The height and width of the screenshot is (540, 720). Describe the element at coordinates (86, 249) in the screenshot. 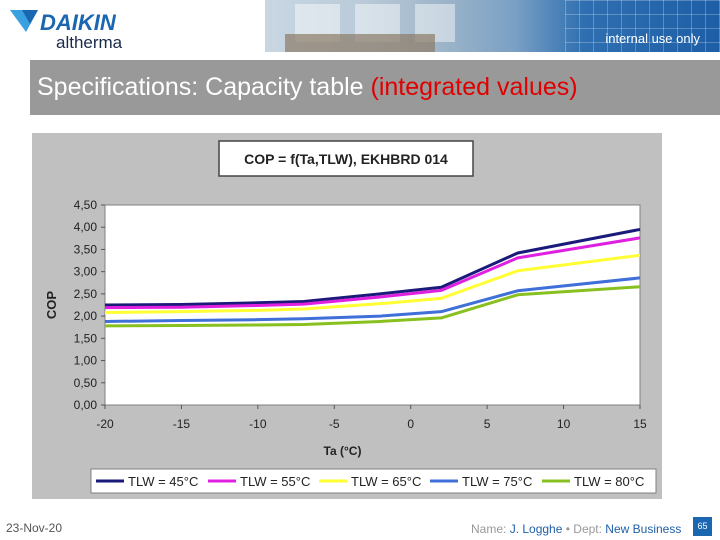

I see `y-tick-label: 3,50` at that location.